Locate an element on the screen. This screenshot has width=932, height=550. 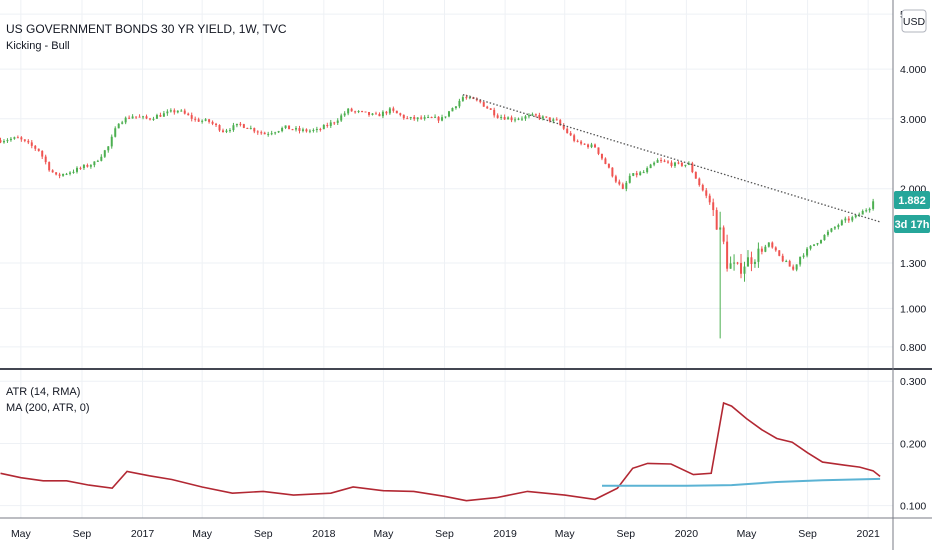
indicator-axis: 0.300 0.200 0.100 is located at coordinates (913, 444).